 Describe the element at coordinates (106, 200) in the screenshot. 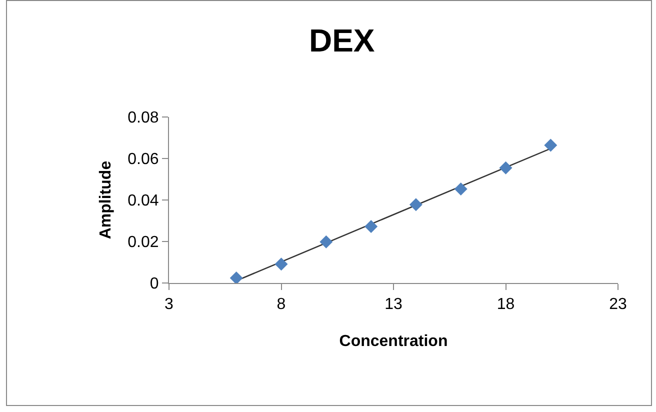

I see `y-axis-title: Amplitude` at that location.